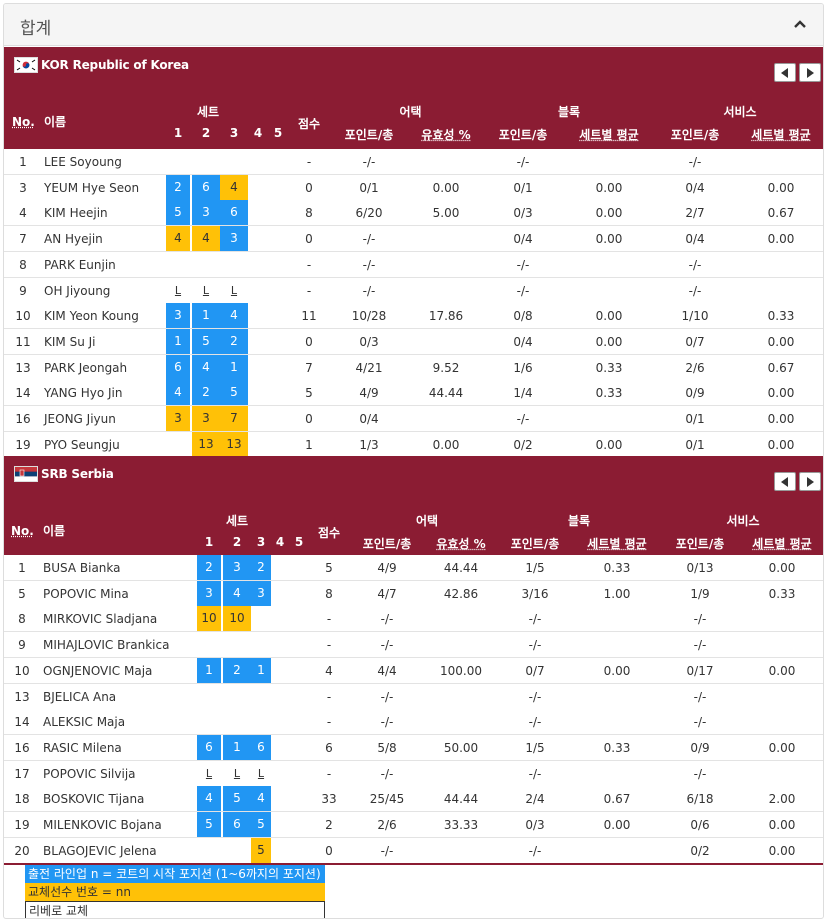  I want to click on block-points: 0/7, so click(535, 671).